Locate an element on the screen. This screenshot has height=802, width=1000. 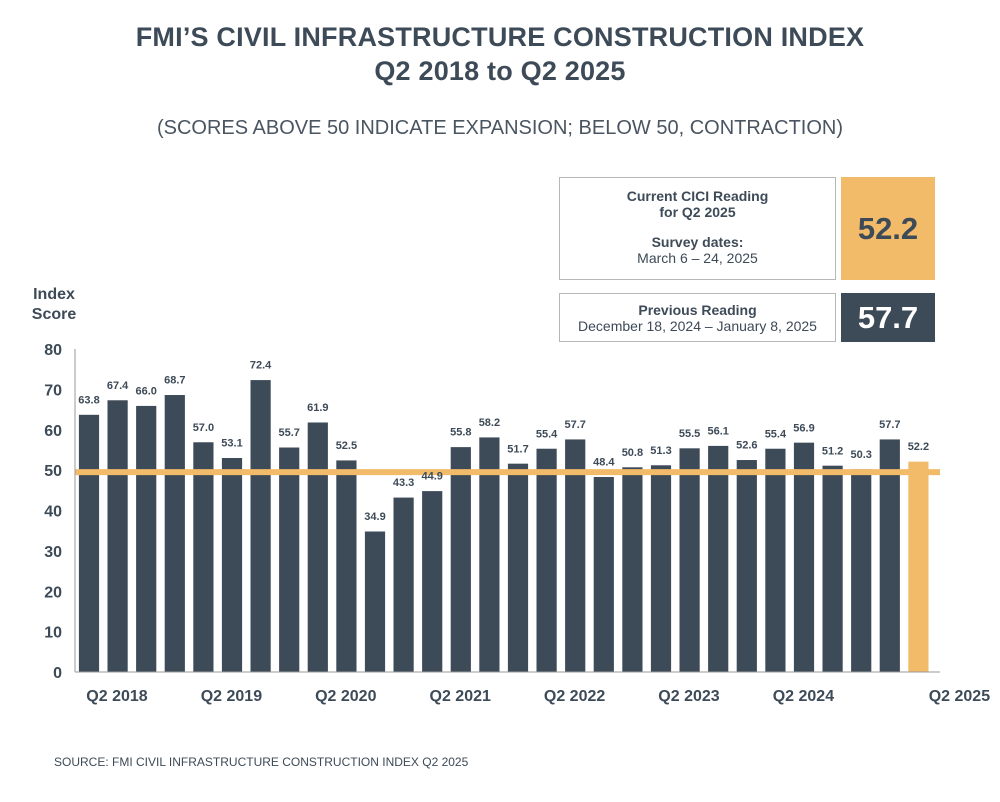
x-tick-label: Q2 2018 is located at coordinates (116, 696).